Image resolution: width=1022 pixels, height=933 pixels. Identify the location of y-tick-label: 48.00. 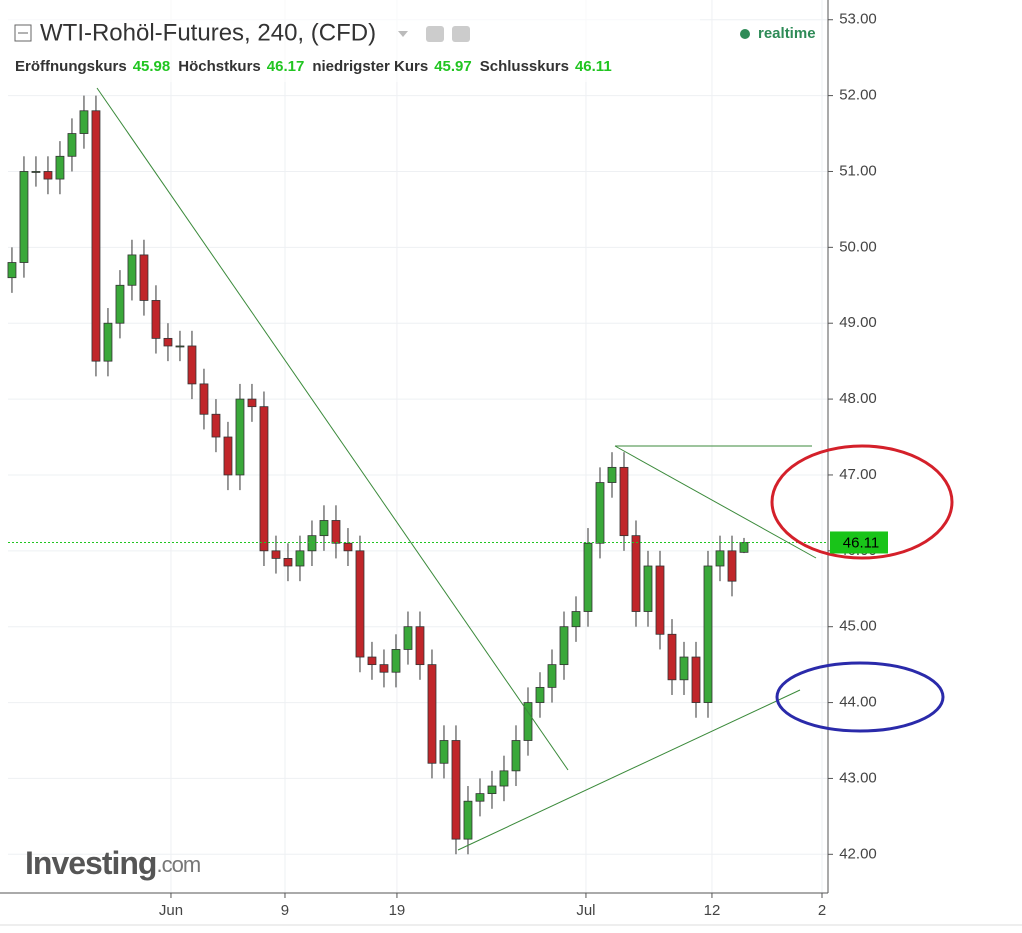
(858, 398).